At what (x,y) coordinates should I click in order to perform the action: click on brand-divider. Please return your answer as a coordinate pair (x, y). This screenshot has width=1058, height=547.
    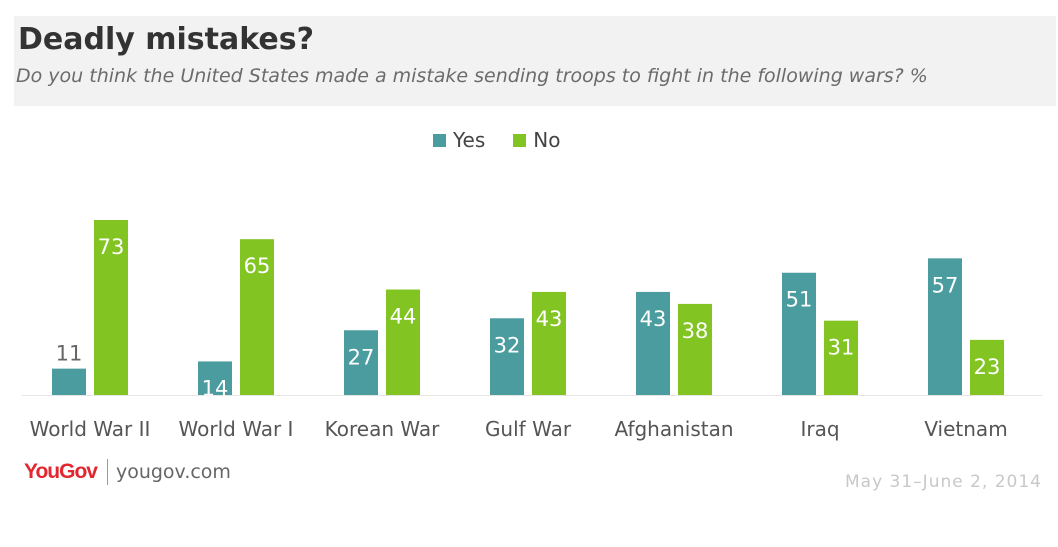
    Looking at the image, I should click on (107, 472).